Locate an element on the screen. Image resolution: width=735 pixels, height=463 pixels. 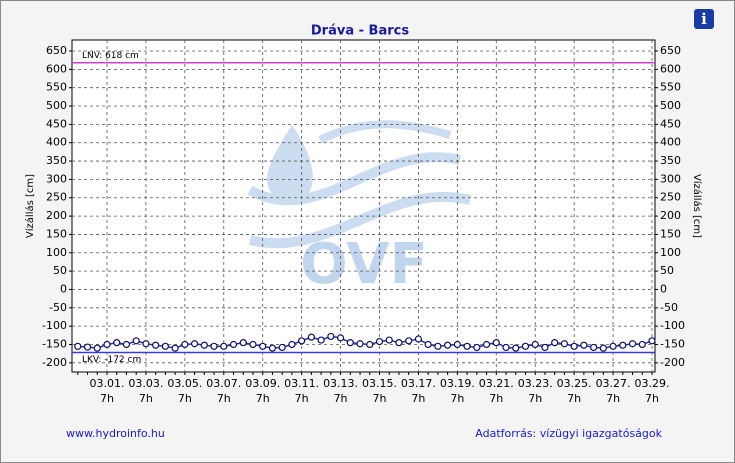
y2-tick-label: 450 is located at coordinates (670, 123).